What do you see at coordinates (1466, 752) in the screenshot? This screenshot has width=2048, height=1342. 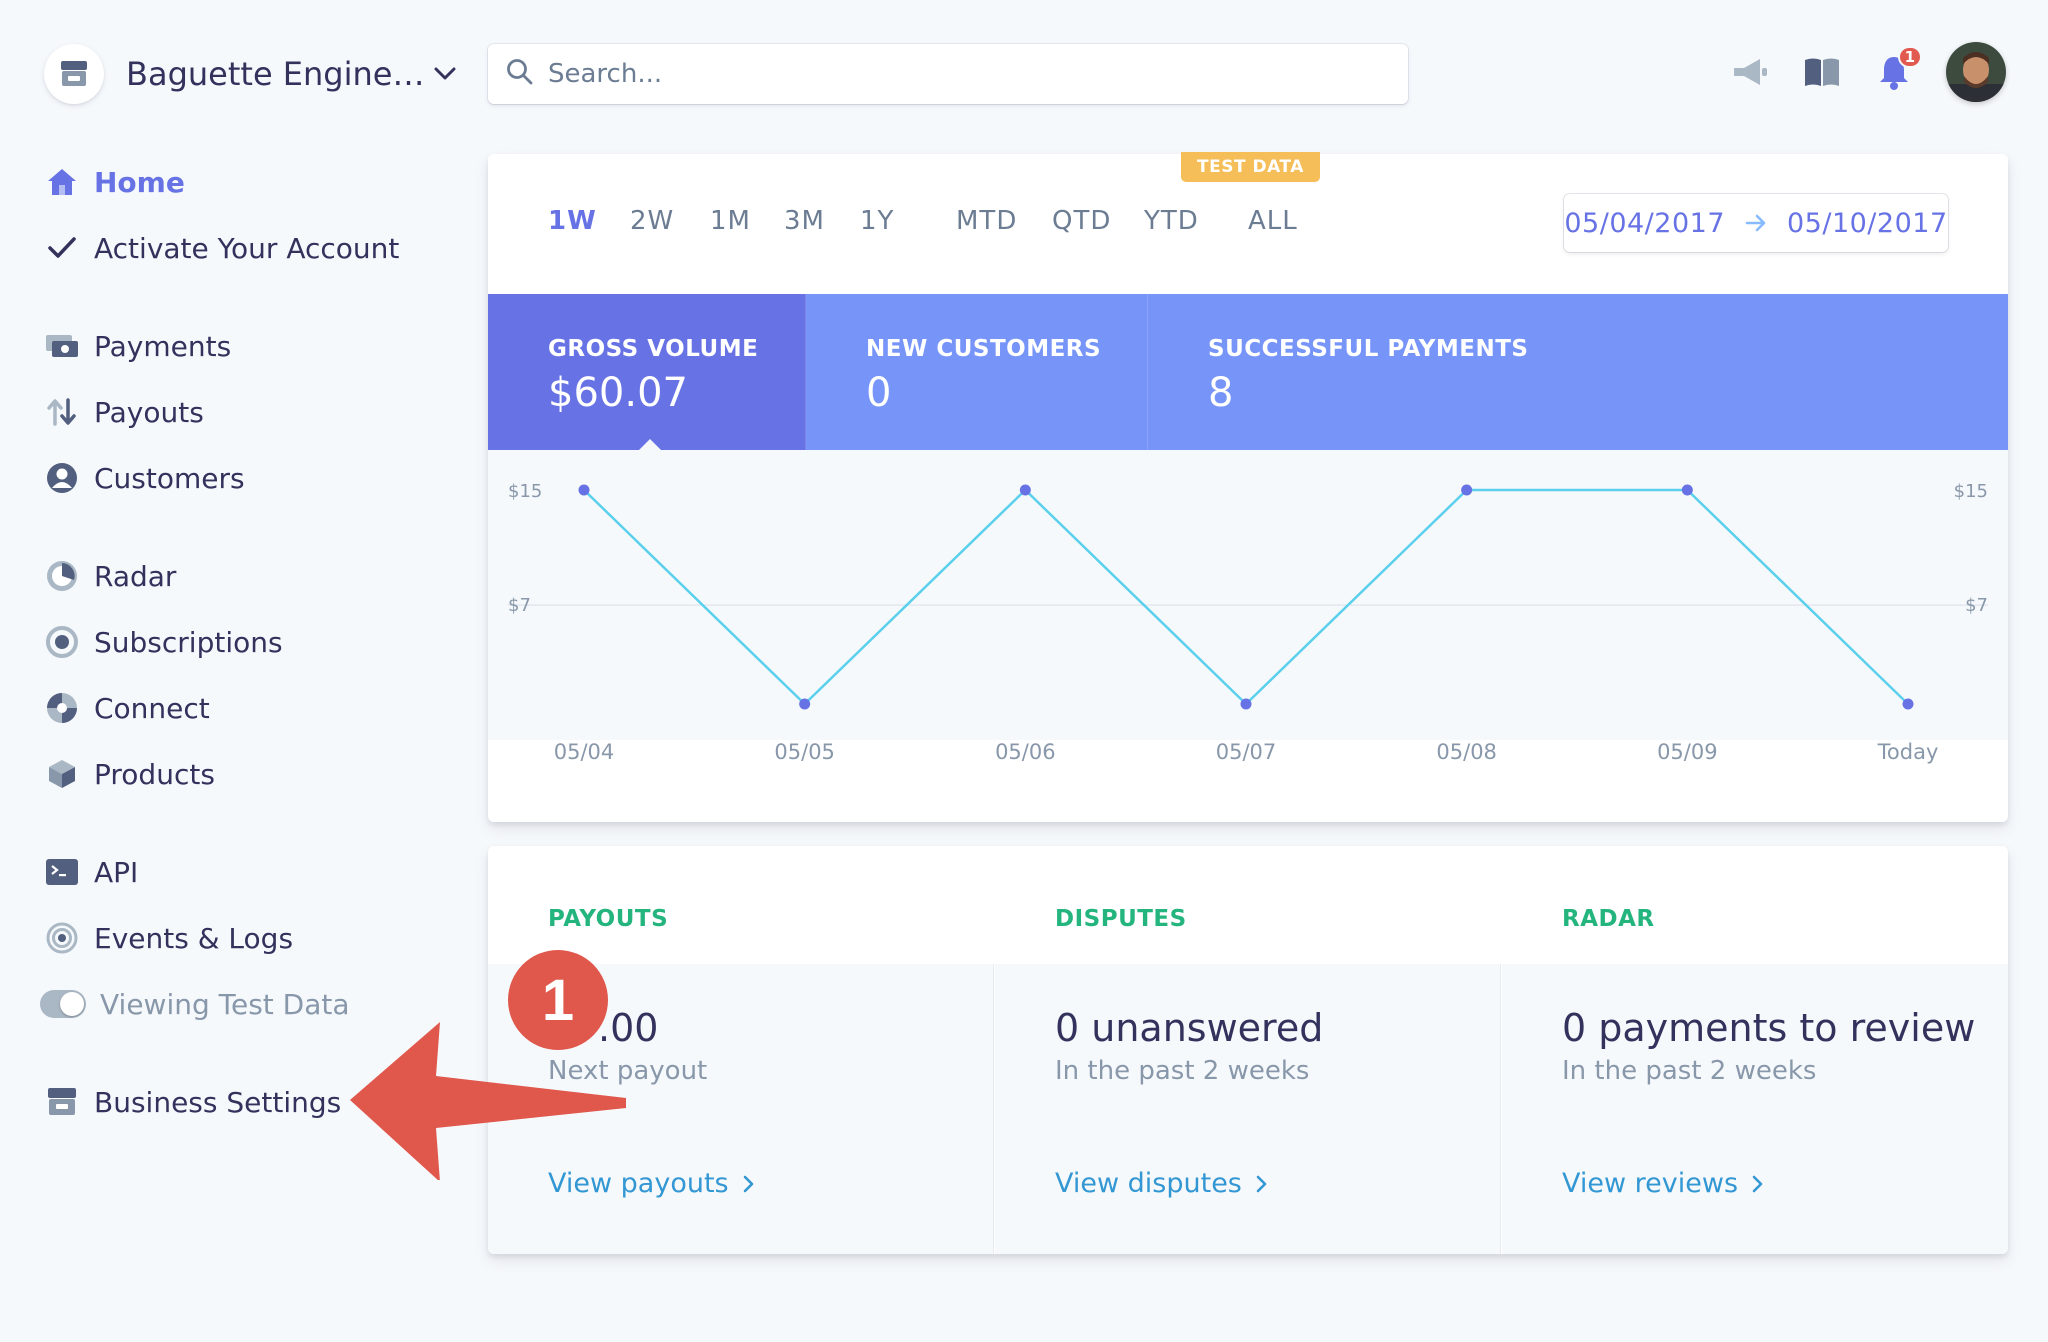 I see `x-tick-label: 05/08` at bounding box center [1466, 752].